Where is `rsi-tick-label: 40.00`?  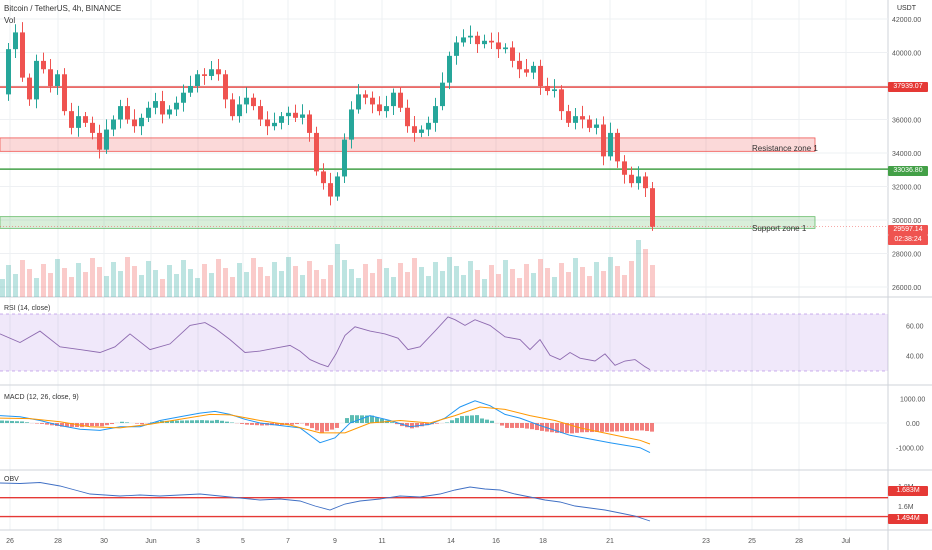
rsi-tick-label: 40.00 is located at coordinates (915, 356).